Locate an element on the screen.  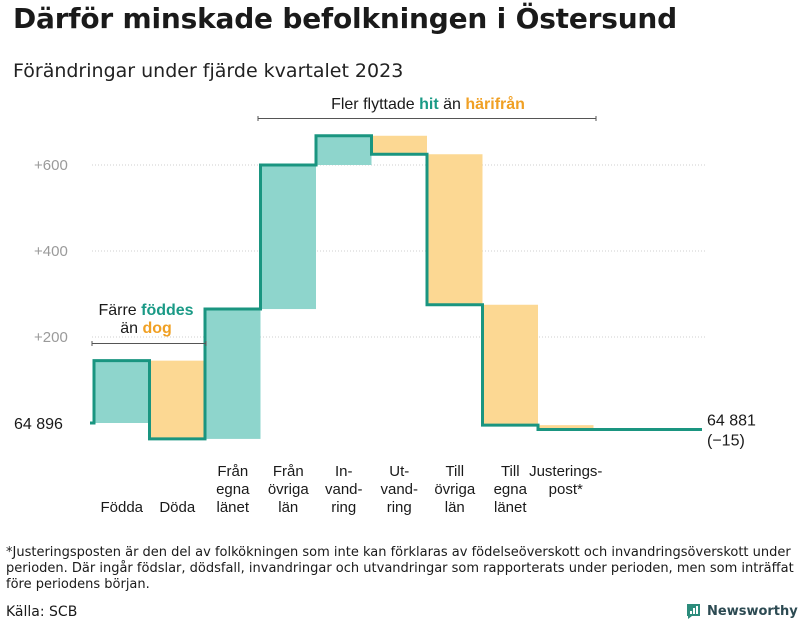
x-category-label: Födda is located at coordinates (121, 507).